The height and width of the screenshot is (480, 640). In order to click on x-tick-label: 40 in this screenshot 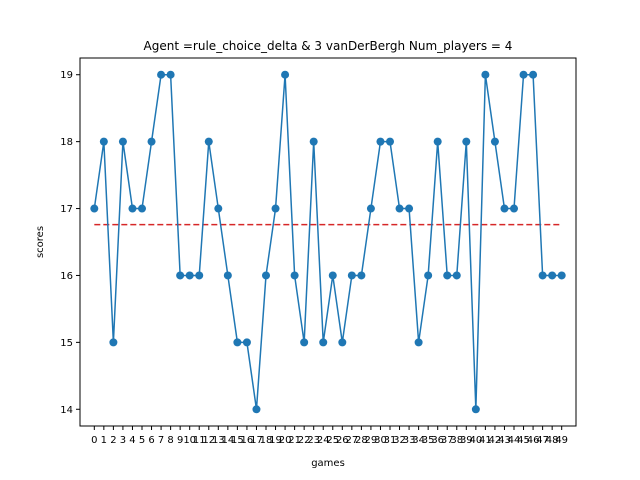, I will do `click(475, 440)`.